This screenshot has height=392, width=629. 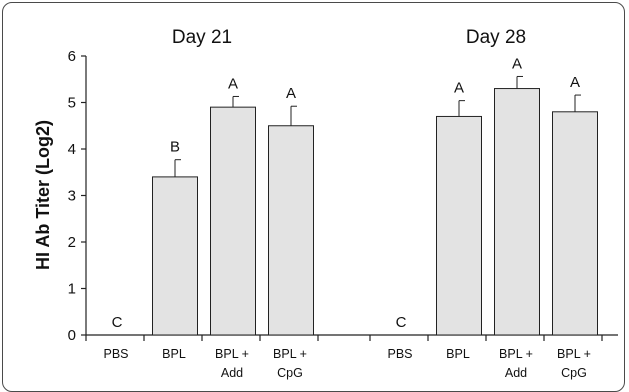 I want to click on panel-title: Day 21, so click(x=202, y=37).